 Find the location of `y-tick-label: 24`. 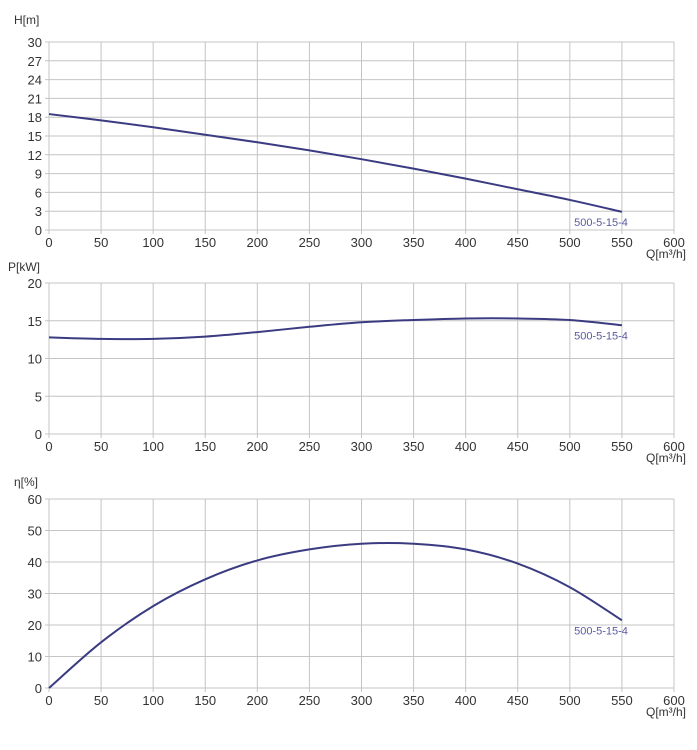

y-tick-label: 24 is located at coordinates (35, 80).